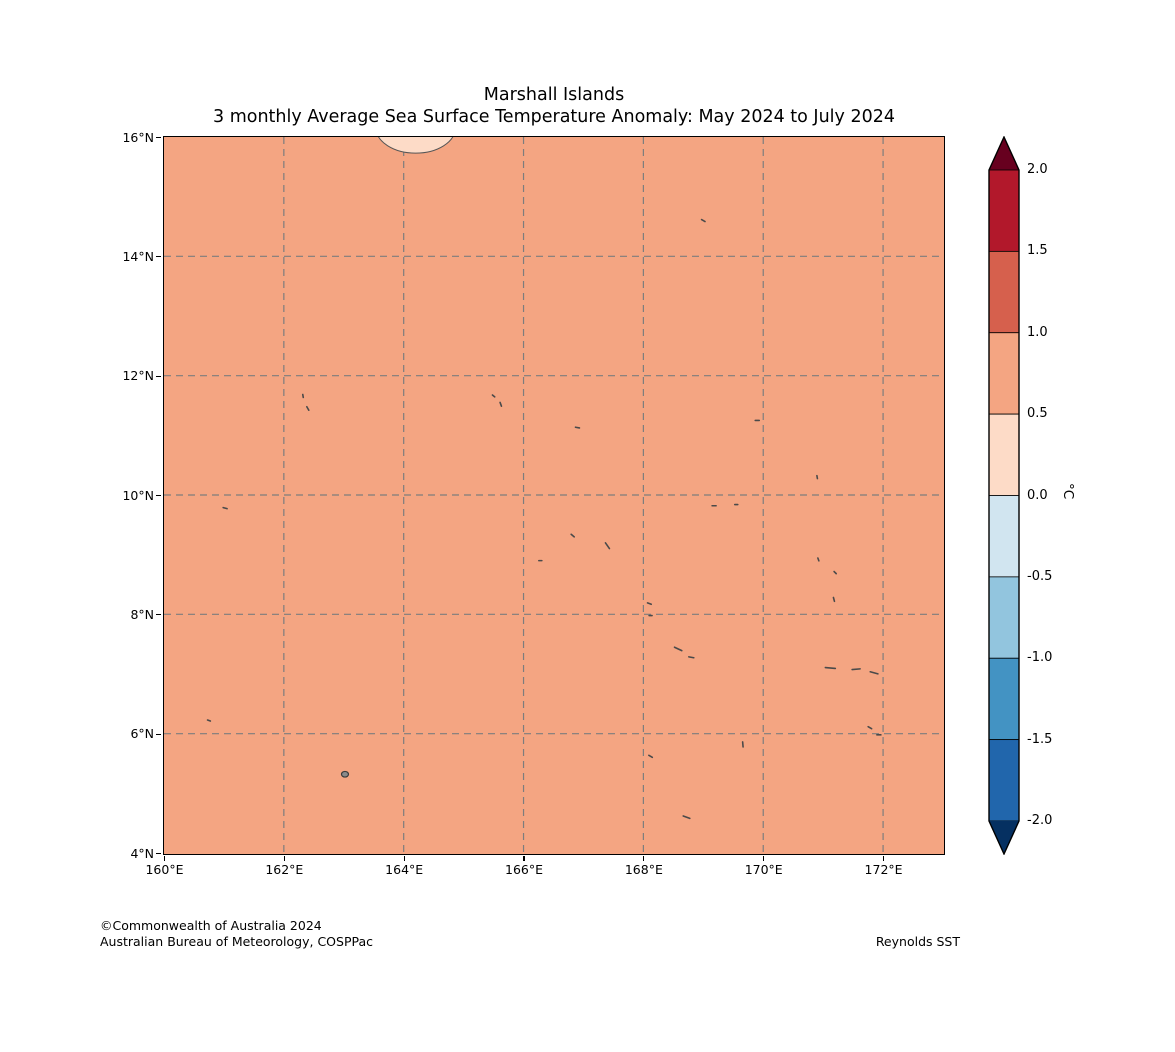 Image resolution: width=1175 pixels, height=1052 pixels. What do you see at coordinates (142, 734) in the screenshot?
I see `y-tick-label: 6°N` at bounding box center [142, 734].